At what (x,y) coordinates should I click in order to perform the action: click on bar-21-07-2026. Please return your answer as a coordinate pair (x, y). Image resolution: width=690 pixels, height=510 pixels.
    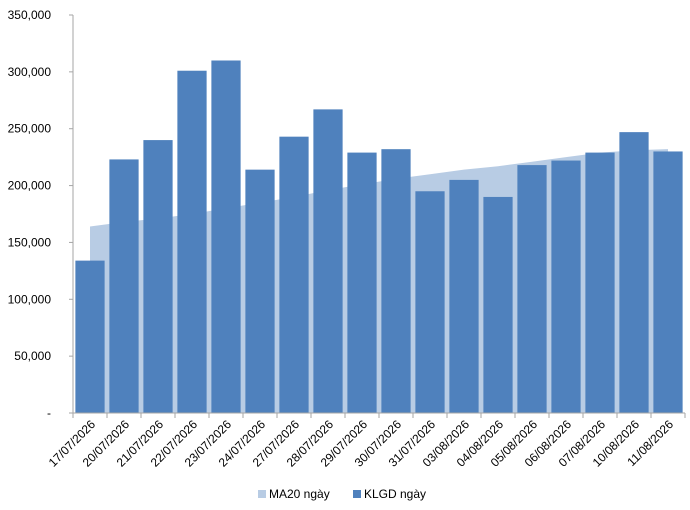
    Looking at the image, I should click on (158, 276).